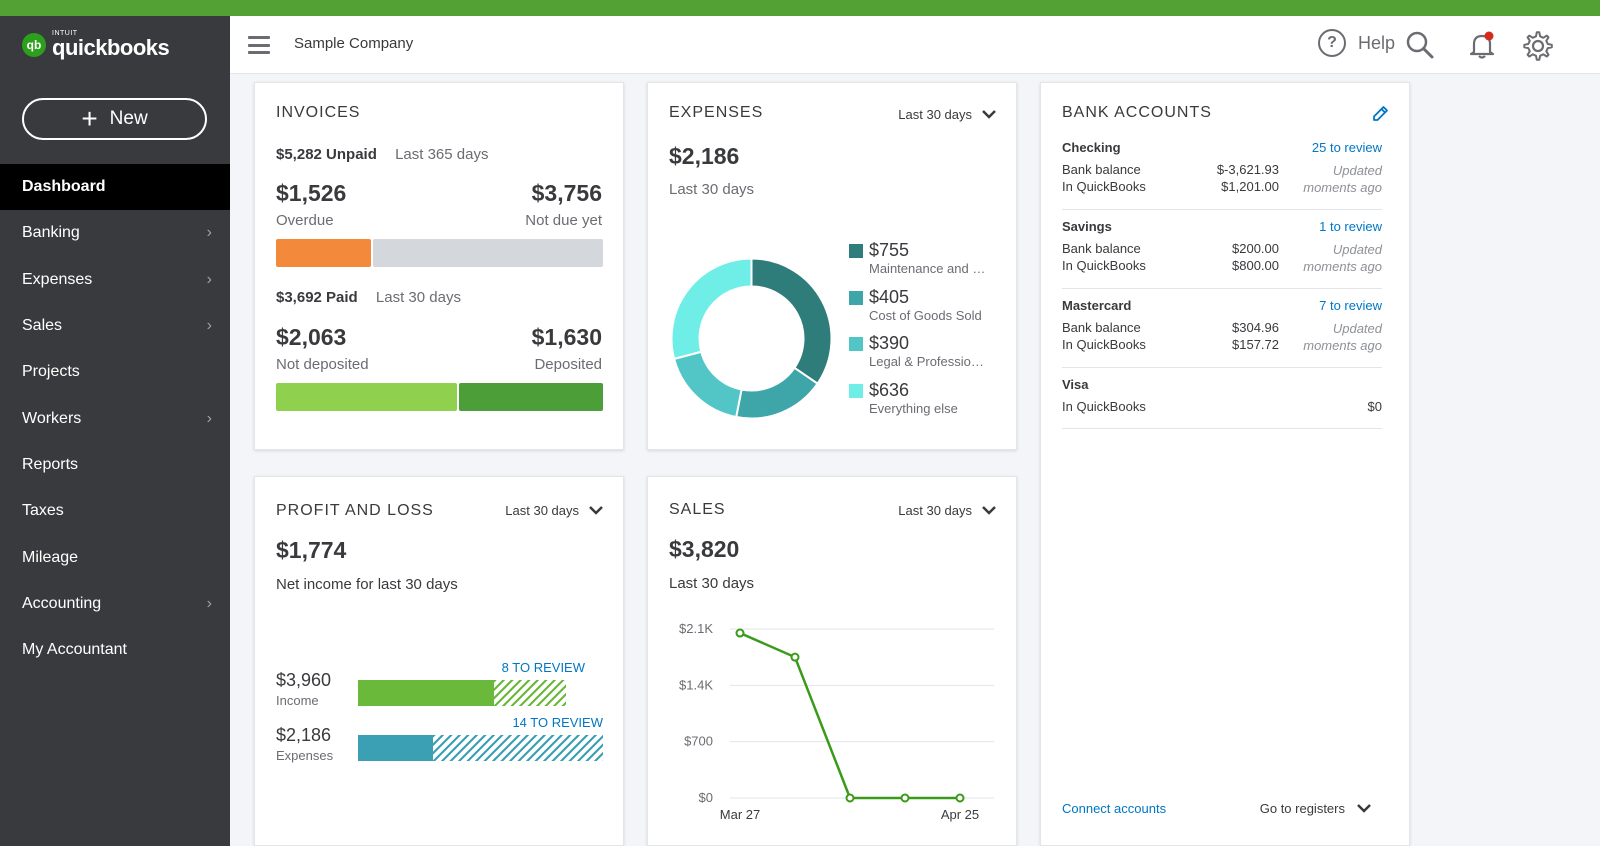 This screenshot has width=1600, height=846. I want to click on pnl-period-dropdown: Last 30 days, so click(554, 510).